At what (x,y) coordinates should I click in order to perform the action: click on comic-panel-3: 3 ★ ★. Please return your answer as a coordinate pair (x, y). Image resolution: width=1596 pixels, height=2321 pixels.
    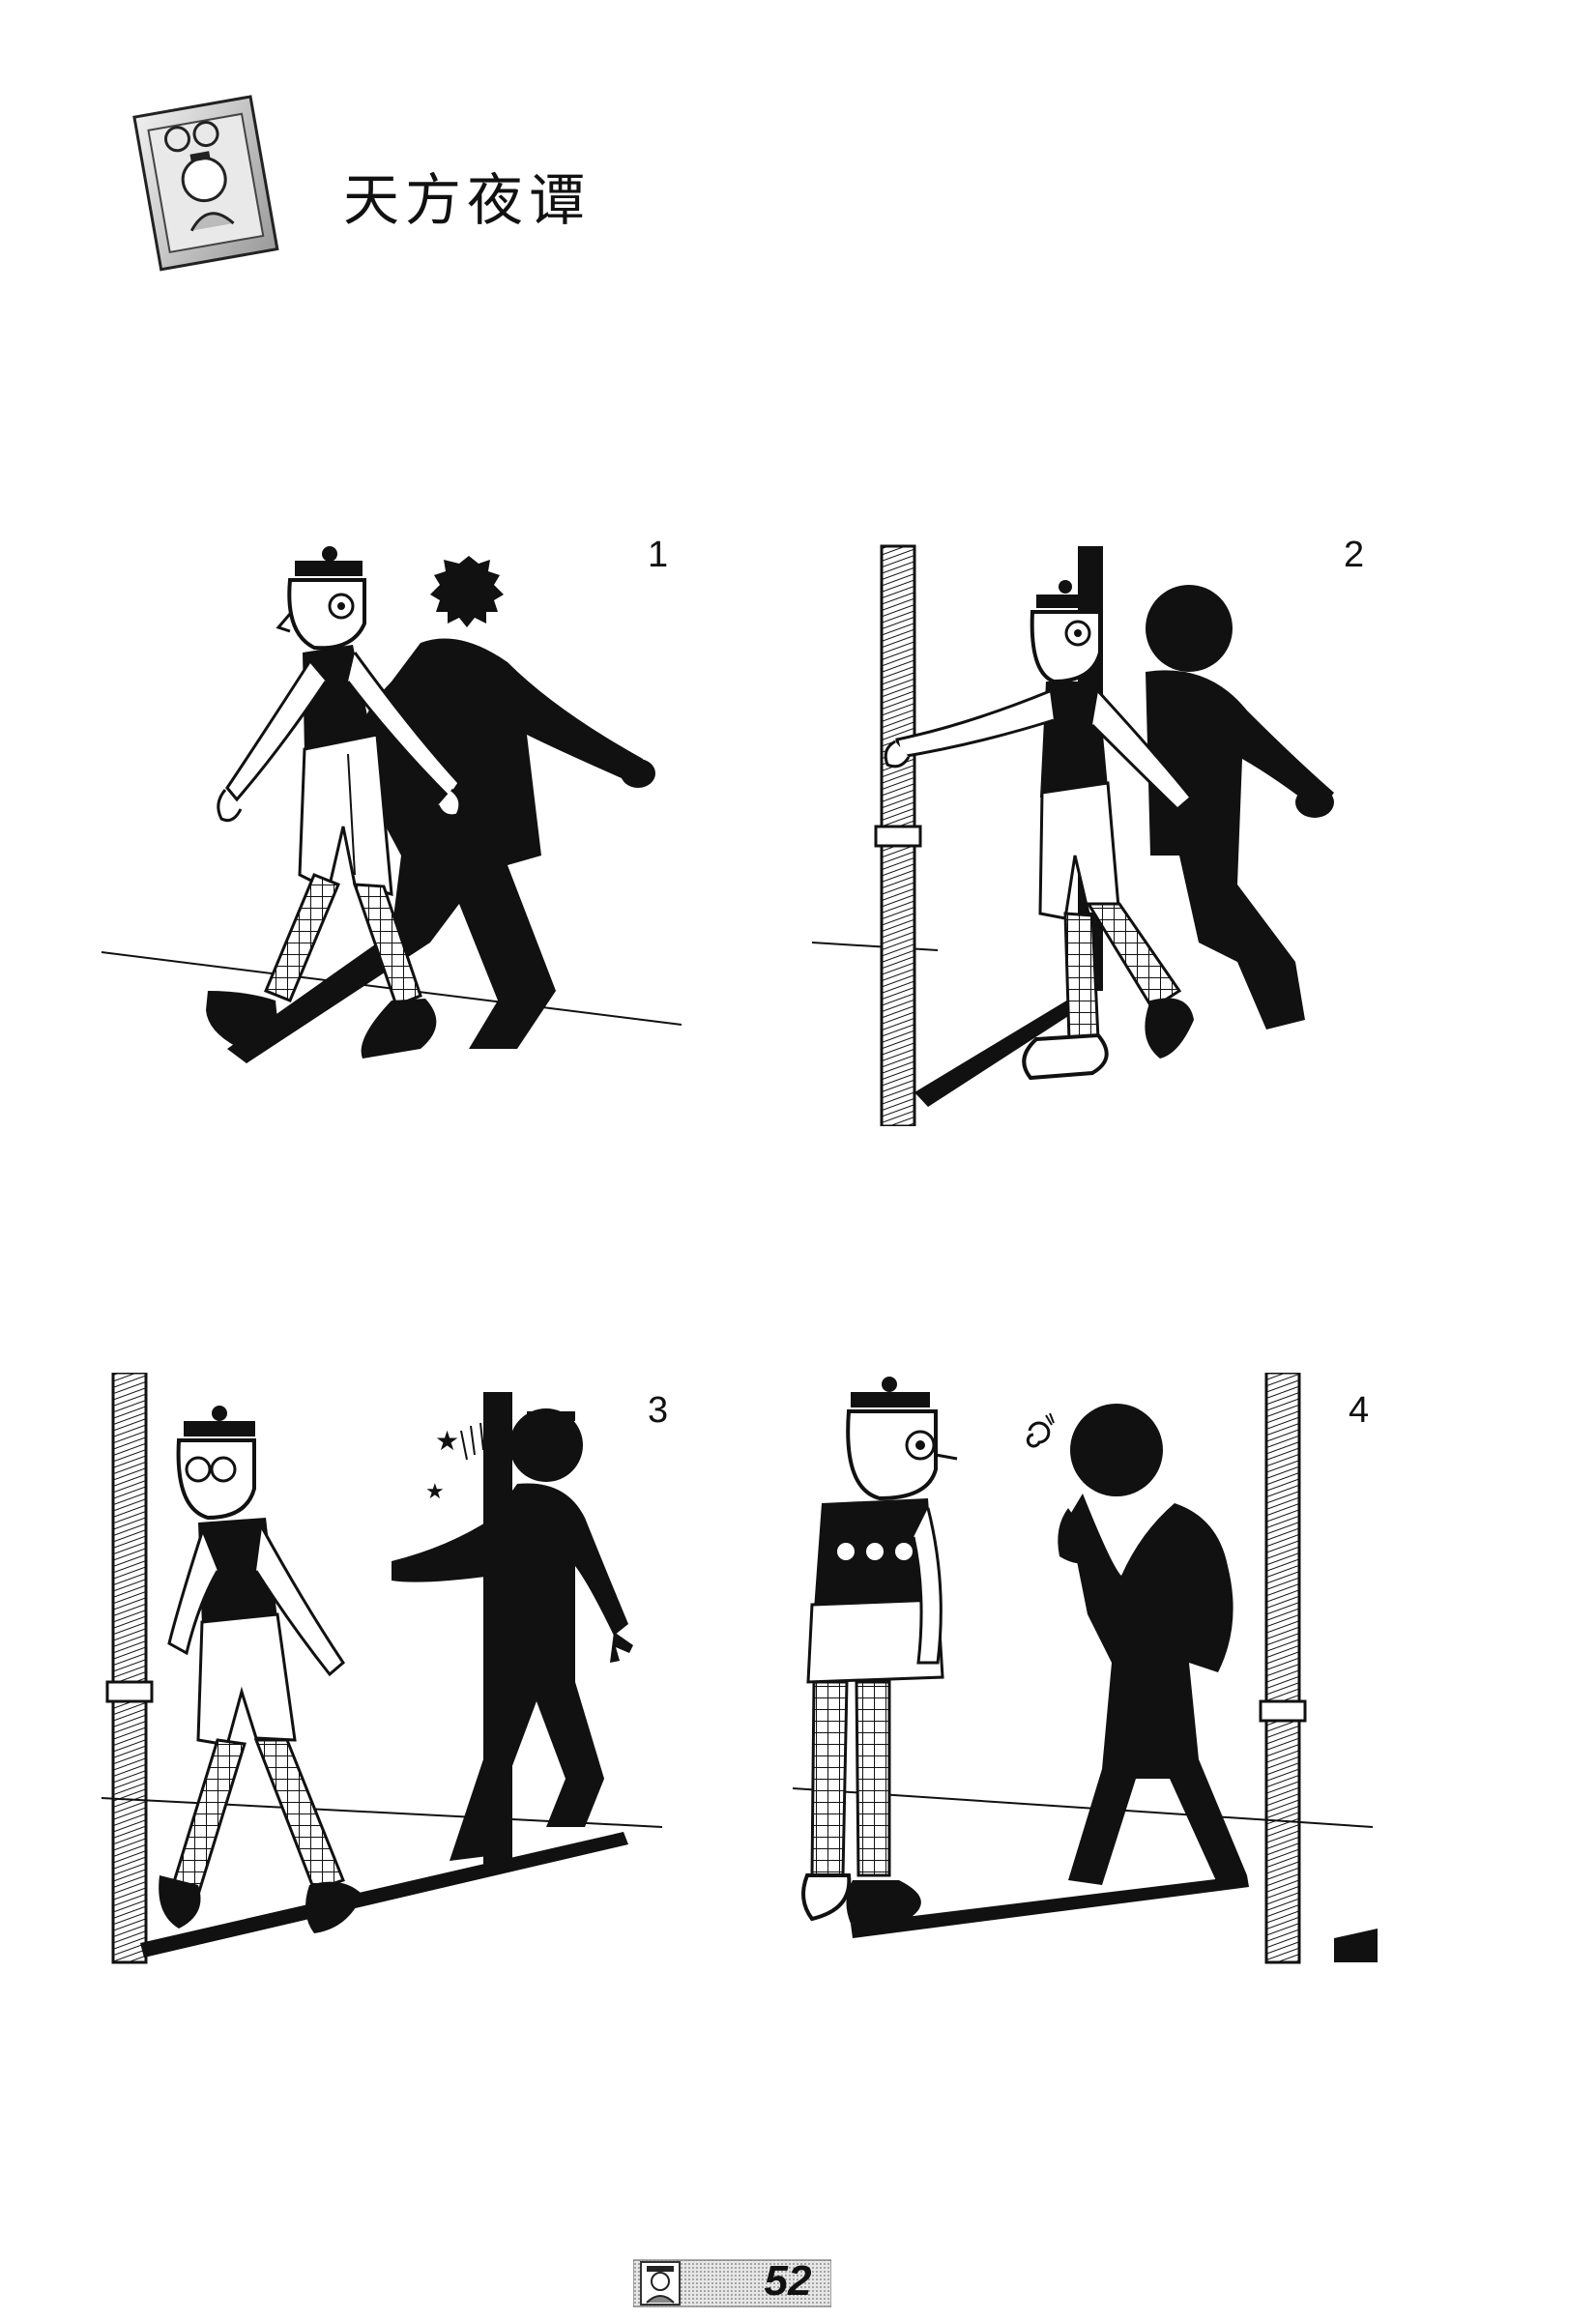
    Looking at the image, I should click on (396, 1670).